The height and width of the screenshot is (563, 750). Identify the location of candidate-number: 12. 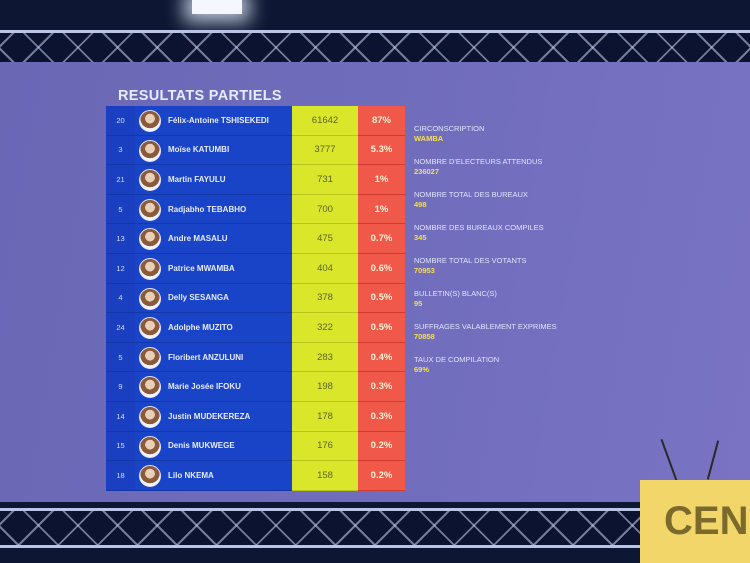
(120, 268).